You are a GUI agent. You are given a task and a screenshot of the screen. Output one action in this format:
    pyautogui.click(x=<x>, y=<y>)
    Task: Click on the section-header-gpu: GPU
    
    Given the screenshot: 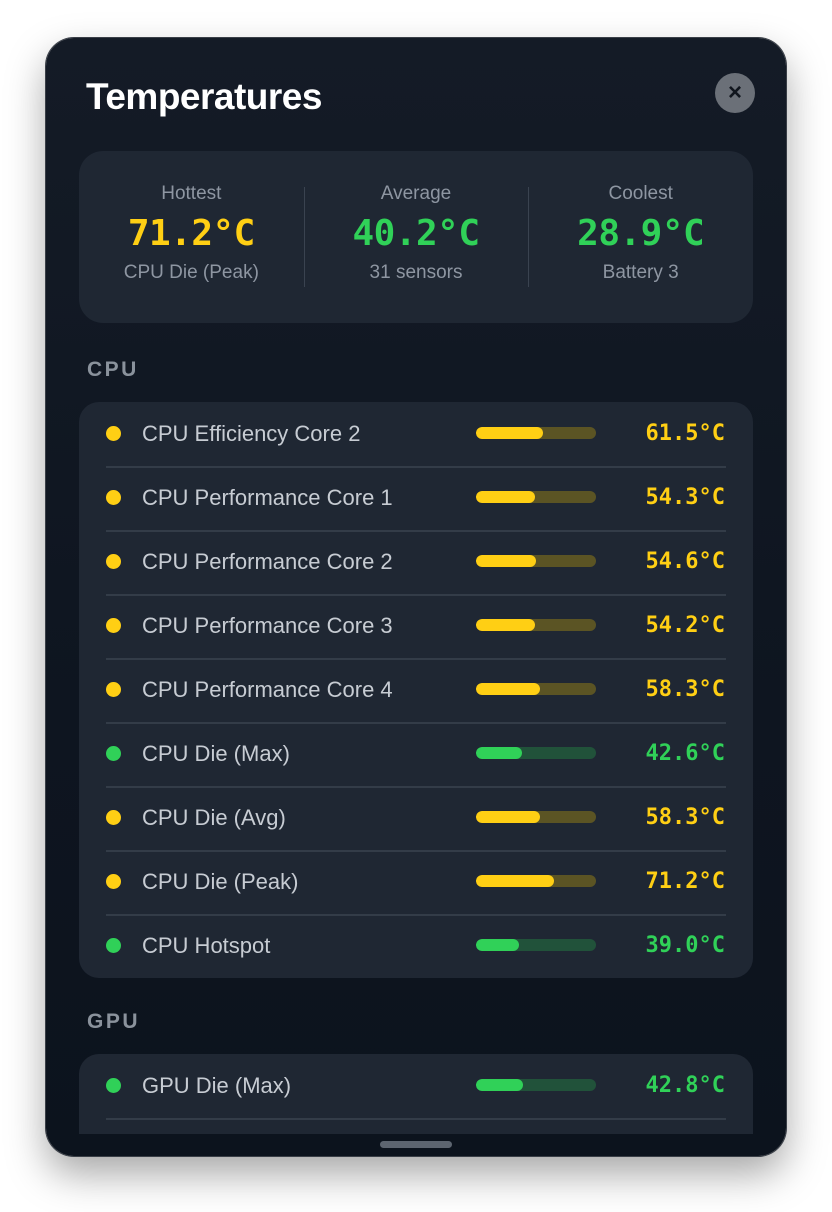 What is the action you would take?
    pyautogui.click(x=114, y=1021)
    